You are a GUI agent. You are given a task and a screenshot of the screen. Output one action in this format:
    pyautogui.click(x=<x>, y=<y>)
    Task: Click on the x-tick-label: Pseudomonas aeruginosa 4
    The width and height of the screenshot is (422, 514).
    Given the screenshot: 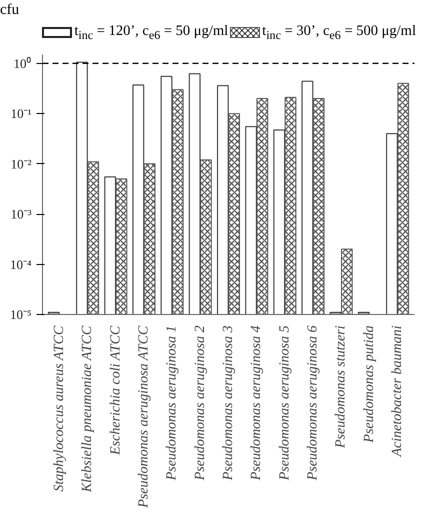 What is the action you would take?
    pyautogui.click(x=256, y=403)
    